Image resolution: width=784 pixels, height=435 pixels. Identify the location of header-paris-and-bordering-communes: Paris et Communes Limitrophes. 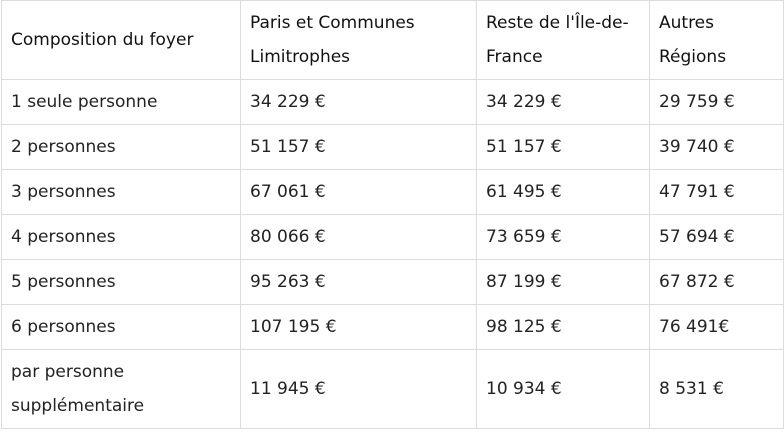
(358, 40).